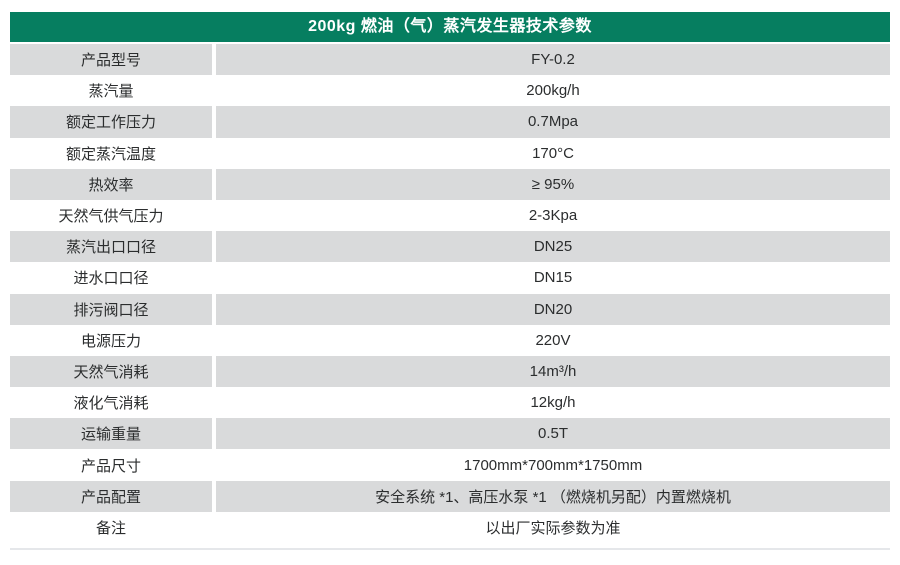 The height and width of the screenshot is (565, 900). Describe the element at coordinates (553, 278) in the screenshot. I see `row-value: DN15` at that location.